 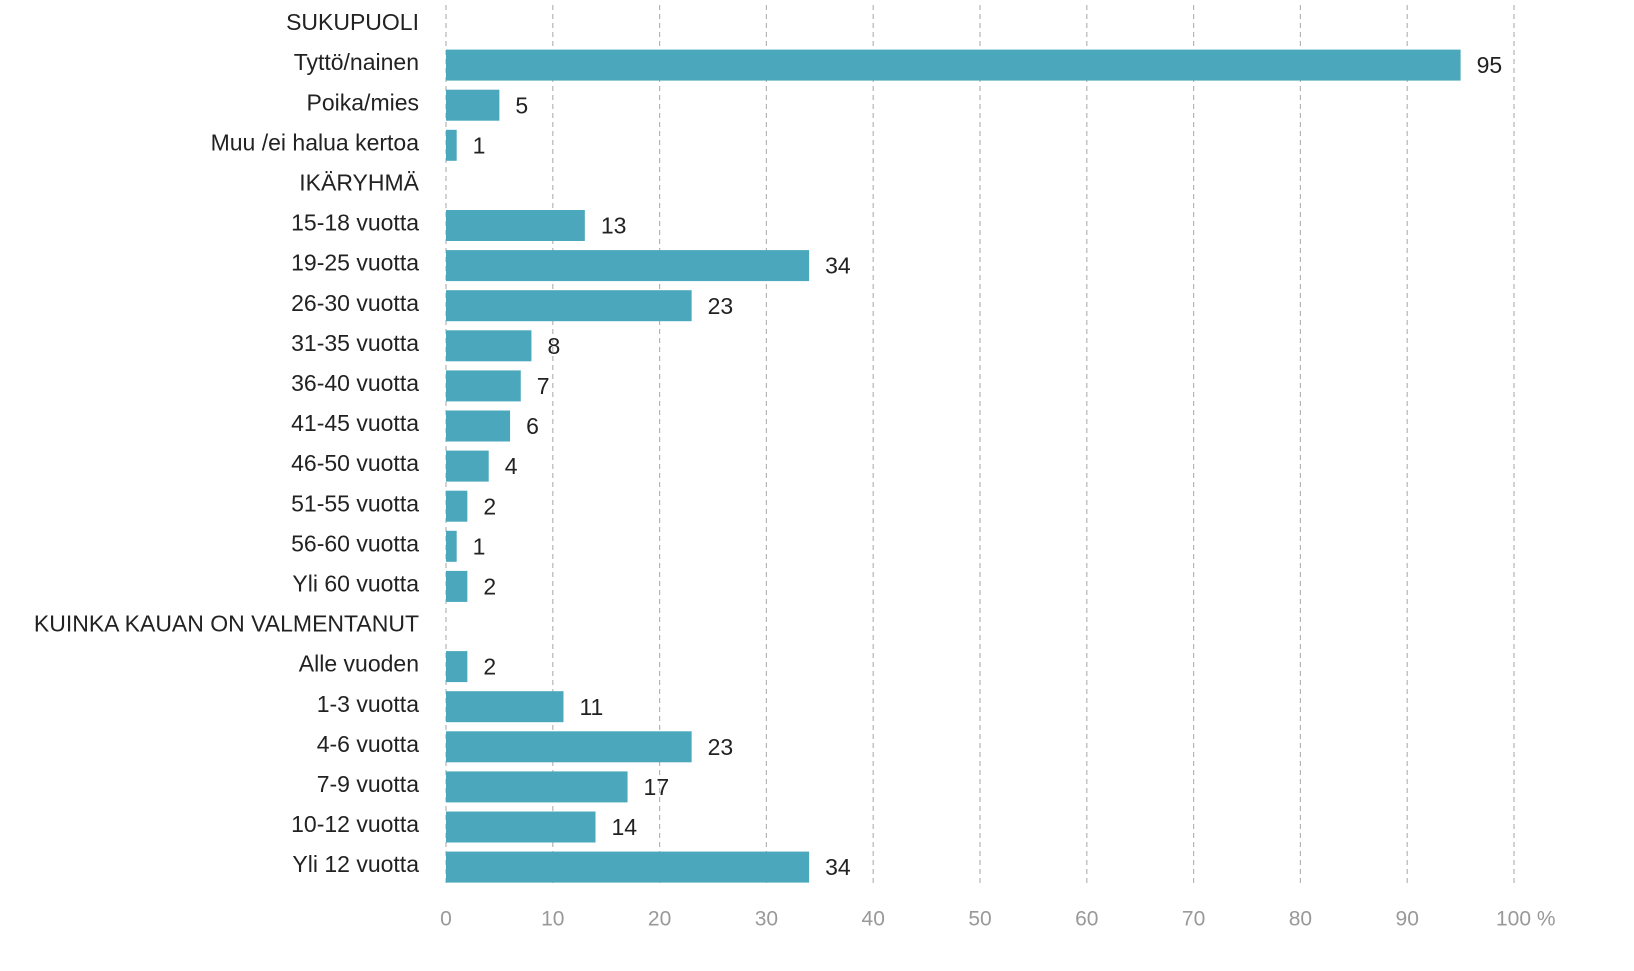 I want to click on x-tick-label: 0, so click(x=446, y=919).